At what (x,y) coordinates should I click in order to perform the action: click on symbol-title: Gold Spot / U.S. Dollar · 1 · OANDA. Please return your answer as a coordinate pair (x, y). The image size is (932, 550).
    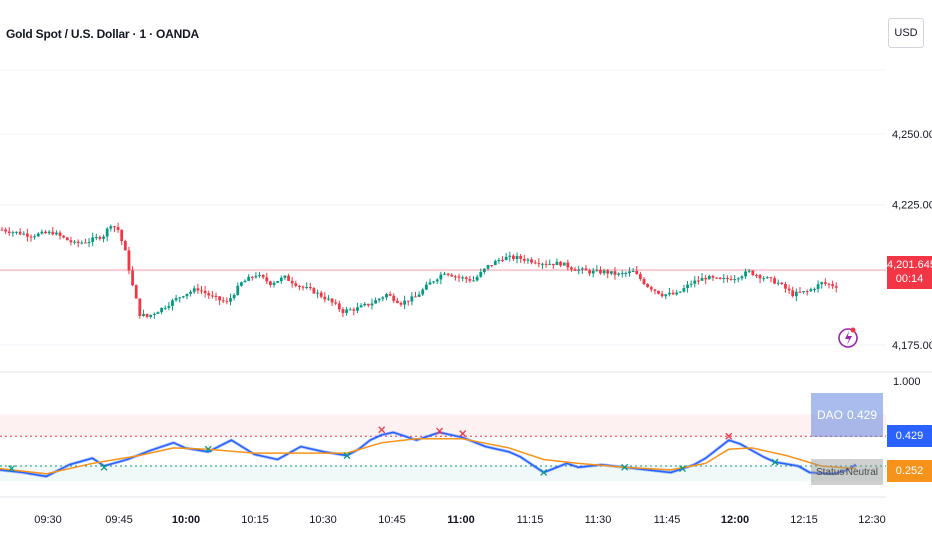
    Looking at the image, I should click on (103, 34).